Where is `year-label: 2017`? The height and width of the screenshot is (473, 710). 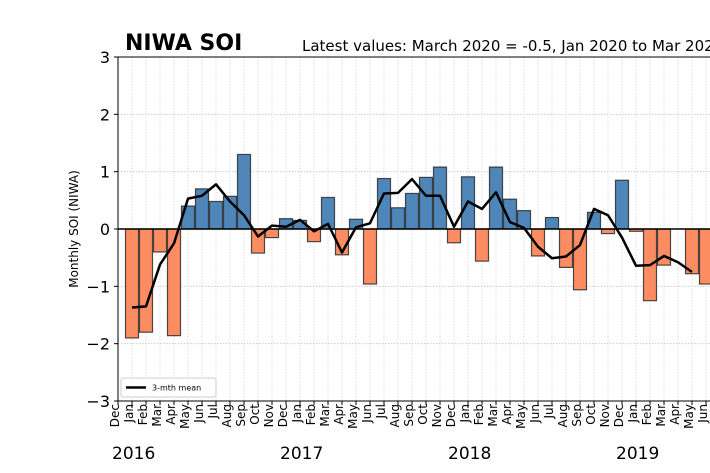 year-label: 2017 is located at coordinates (301, 454).